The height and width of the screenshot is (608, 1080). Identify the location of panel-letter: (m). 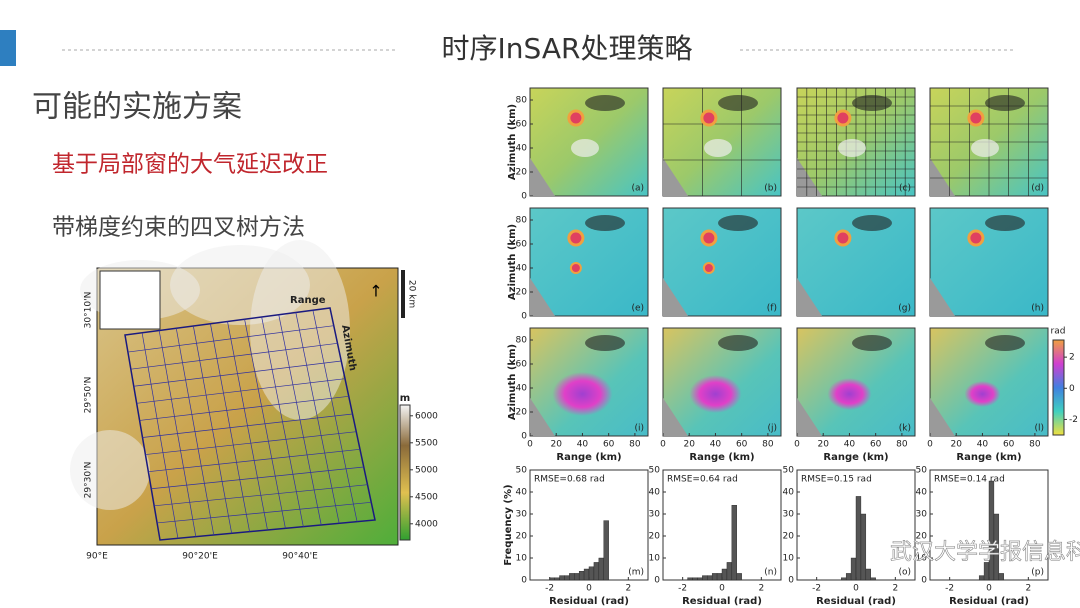
(636, 573).